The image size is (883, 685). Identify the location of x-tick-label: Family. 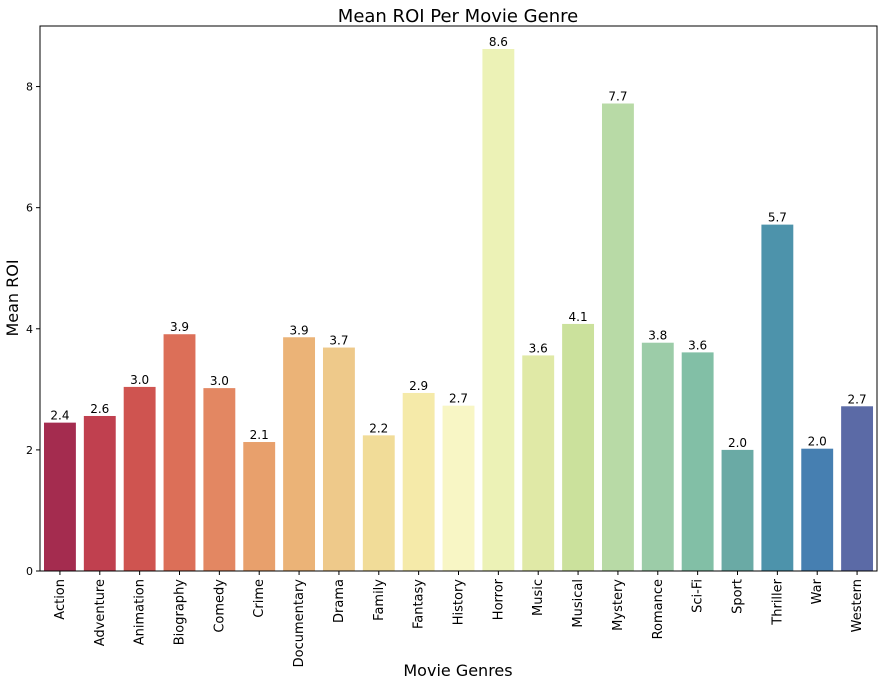
(379, 600).